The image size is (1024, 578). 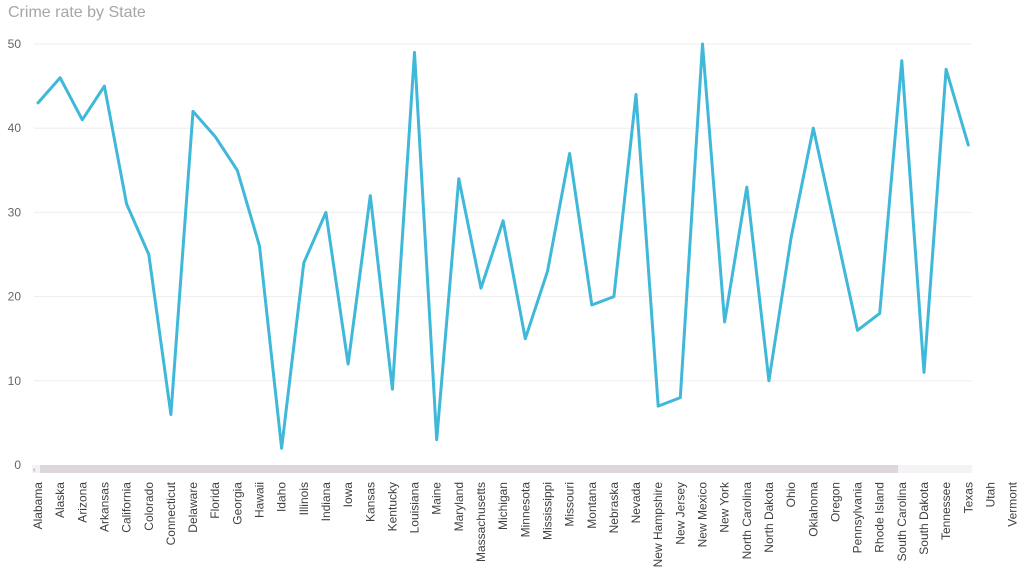 What do you see at coordinates (370, 196) in the screenshot?
I see `data-point-kansas` at bounding box center [370, 196].